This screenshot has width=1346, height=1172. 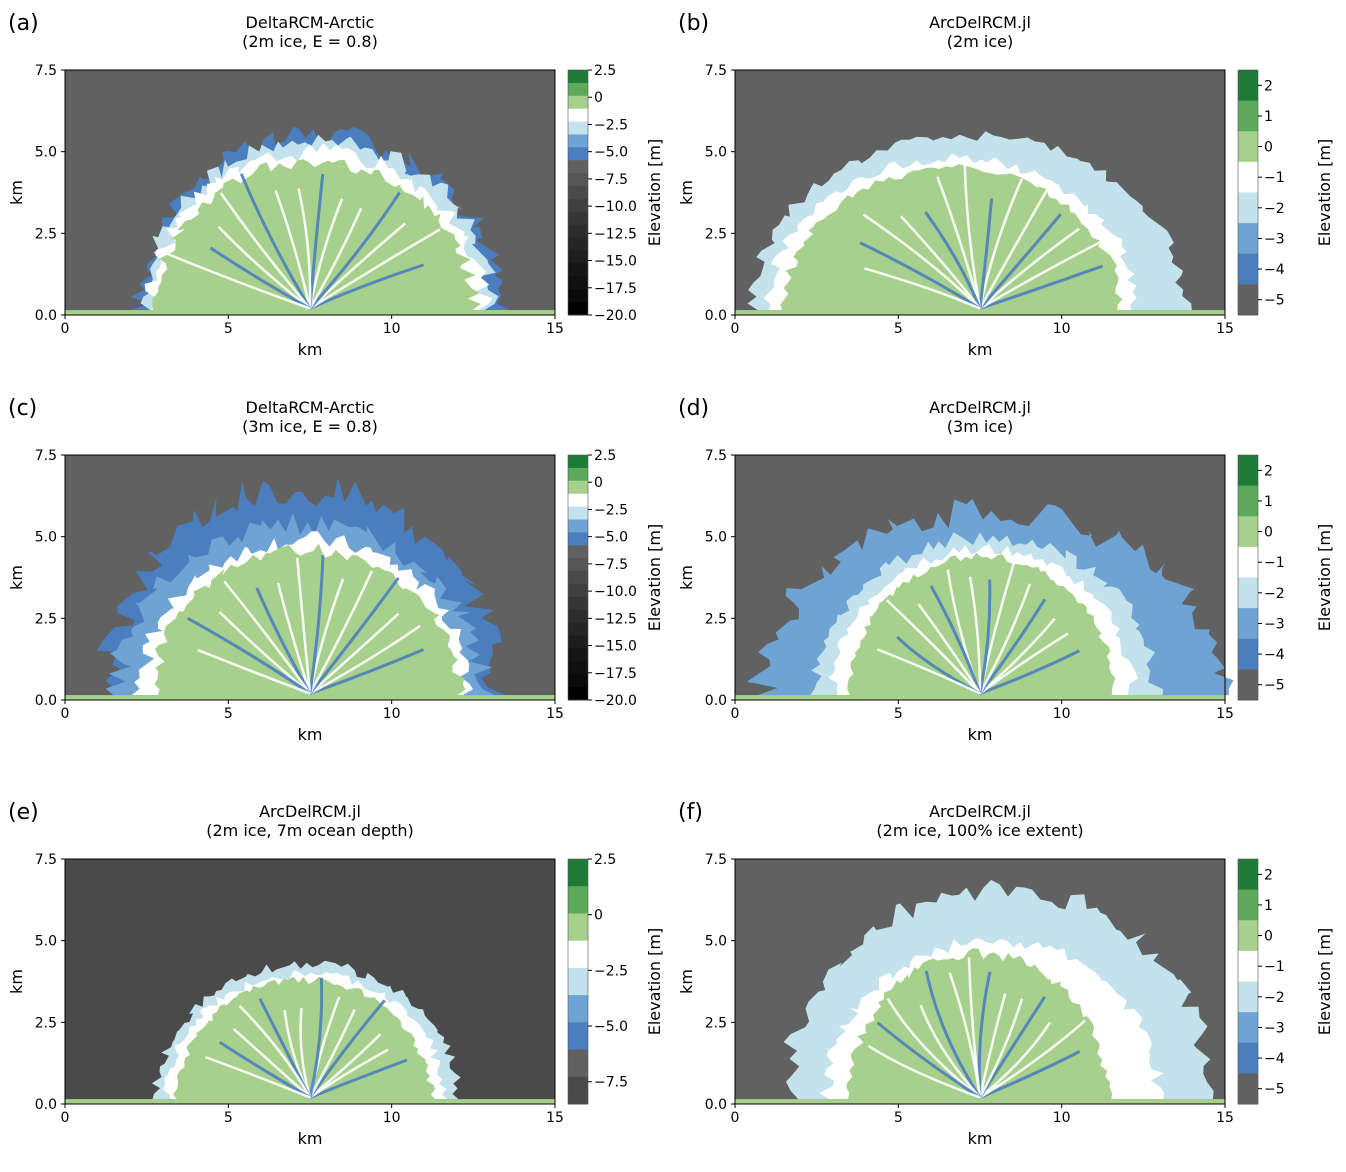 What do you see at coordinates (735, 714) in the screenshot?
I see `x-tick-label: 0` at bounding box center [735, 714].